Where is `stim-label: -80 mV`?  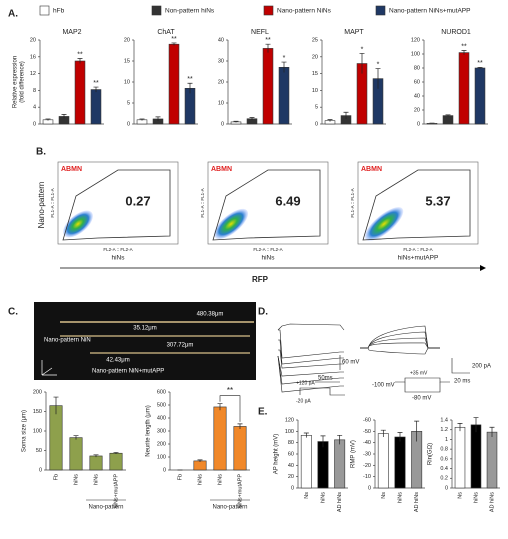
stim-label: -80 mV is located at coordinates (421, 399).